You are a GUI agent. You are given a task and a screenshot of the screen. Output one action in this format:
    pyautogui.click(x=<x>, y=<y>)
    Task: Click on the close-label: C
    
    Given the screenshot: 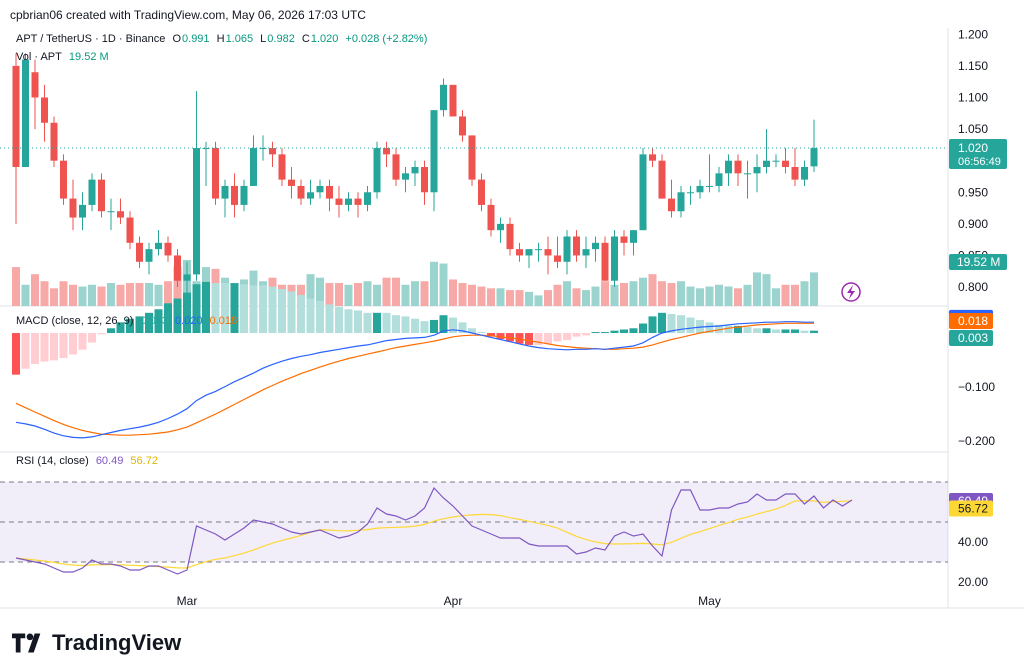 What is the action you would take?
    pyautogui.click(x=305, y=39)
    